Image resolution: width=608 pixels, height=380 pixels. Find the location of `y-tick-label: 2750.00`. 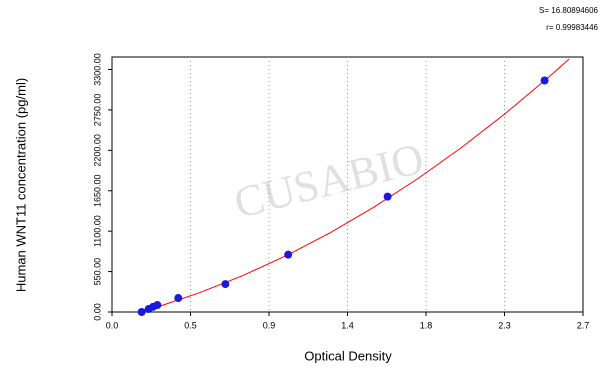

y-tick-label: 2750.00 is located at coordinates (97, 110).